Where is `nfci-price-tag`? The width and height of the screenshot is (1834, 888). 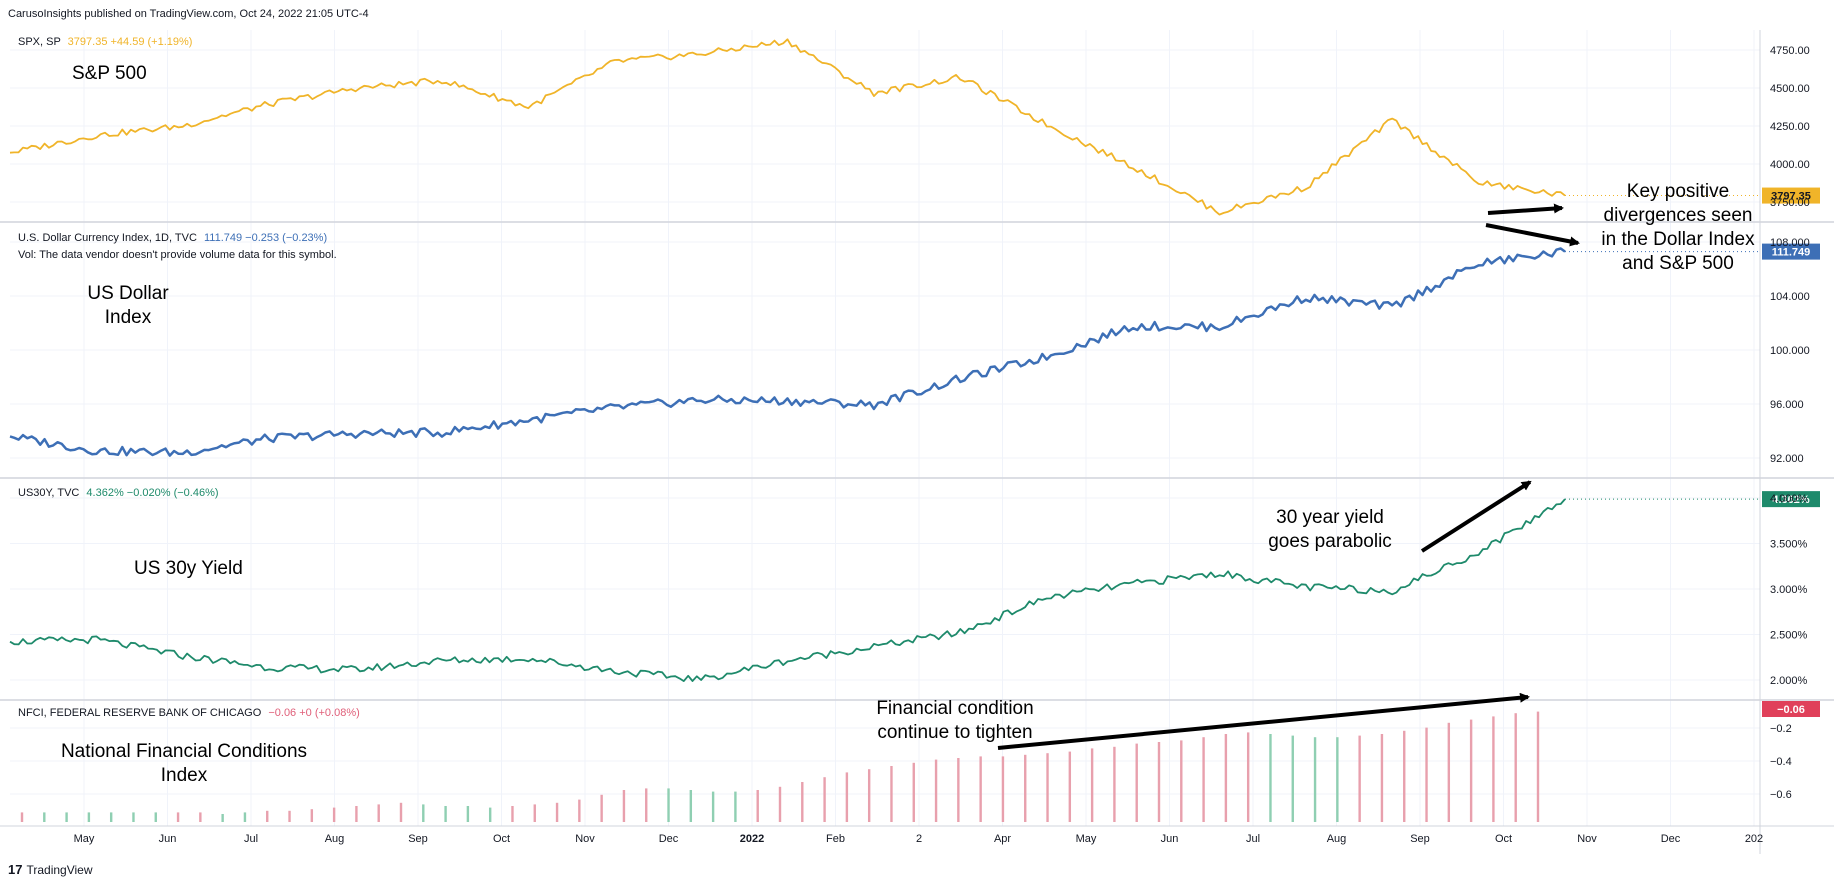
nfci-price-tag is located at coordinates (1791, 709).